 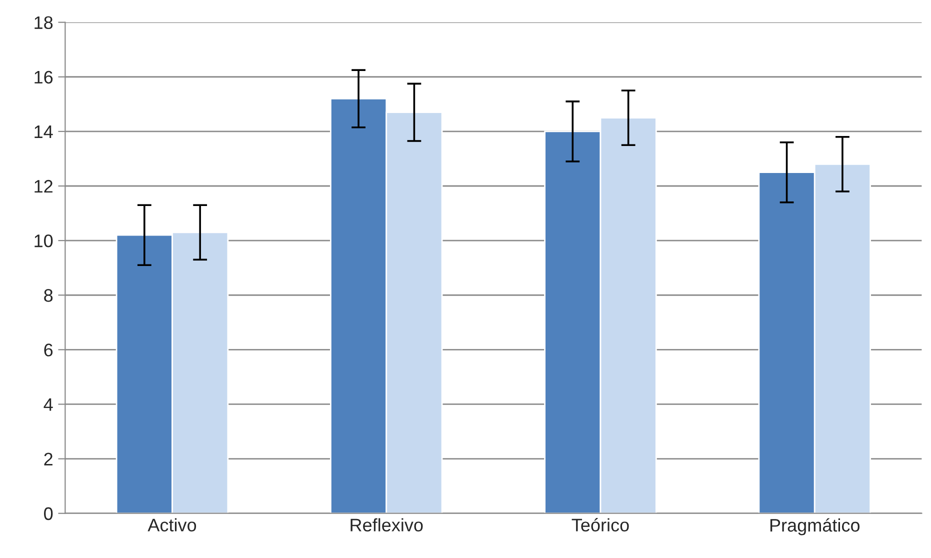 I want to click on y-tick-label: 0, so click(x=48, y=513).